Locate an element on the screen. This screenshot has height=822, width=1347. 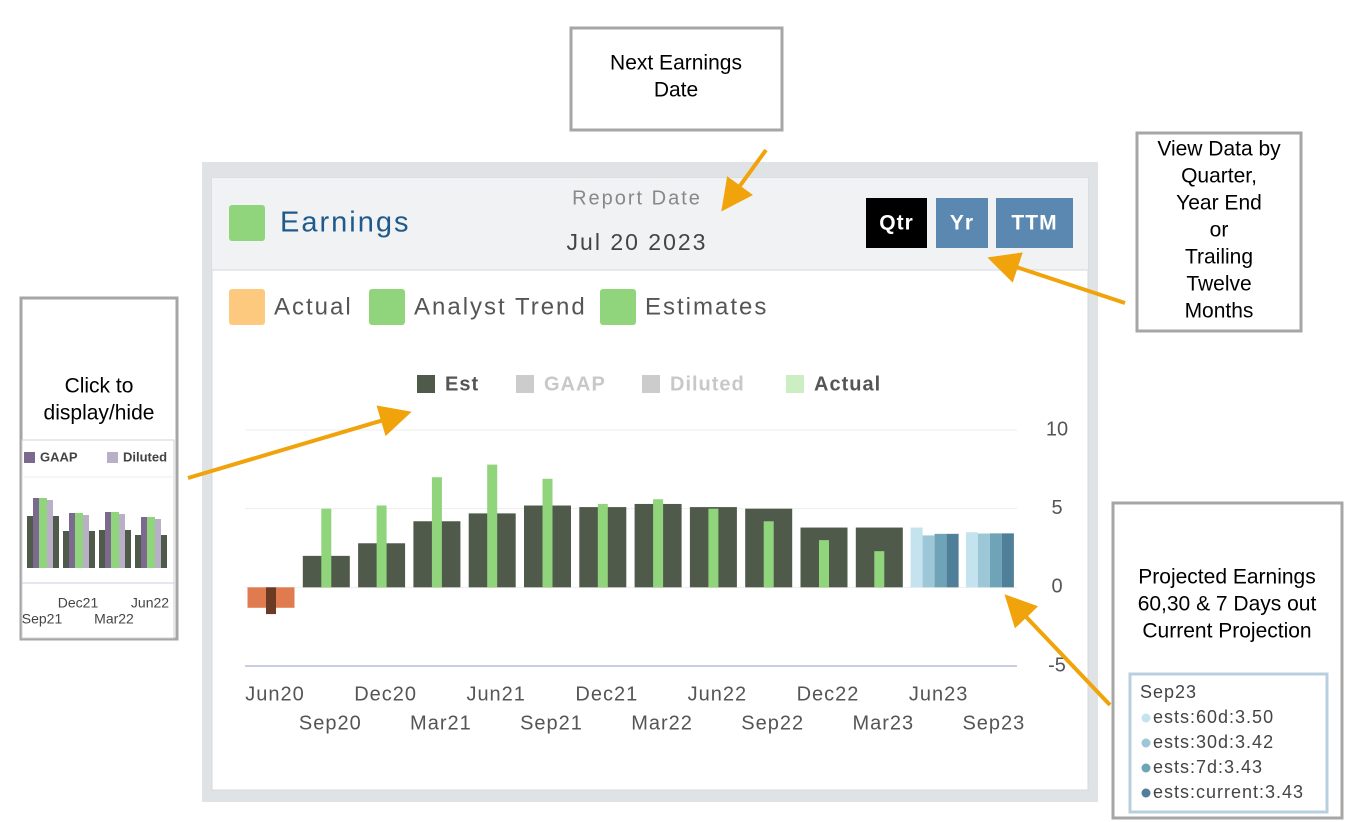
x-tick-label: Dec21 is located at coordinates (606, 694).